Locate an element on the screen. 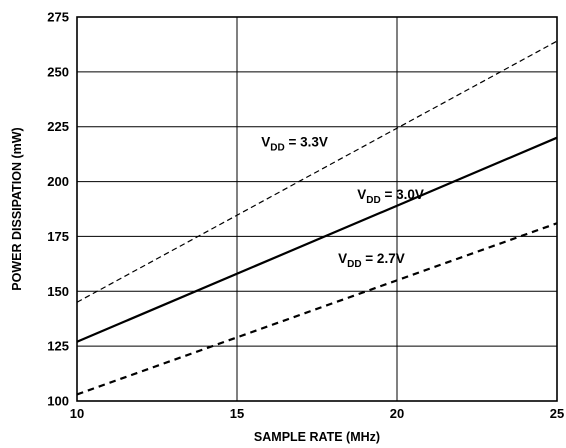 The width and height of the screenshot is (566, 448). series-label-0: VDD = 3.3V is located at coordinates (294, 143).